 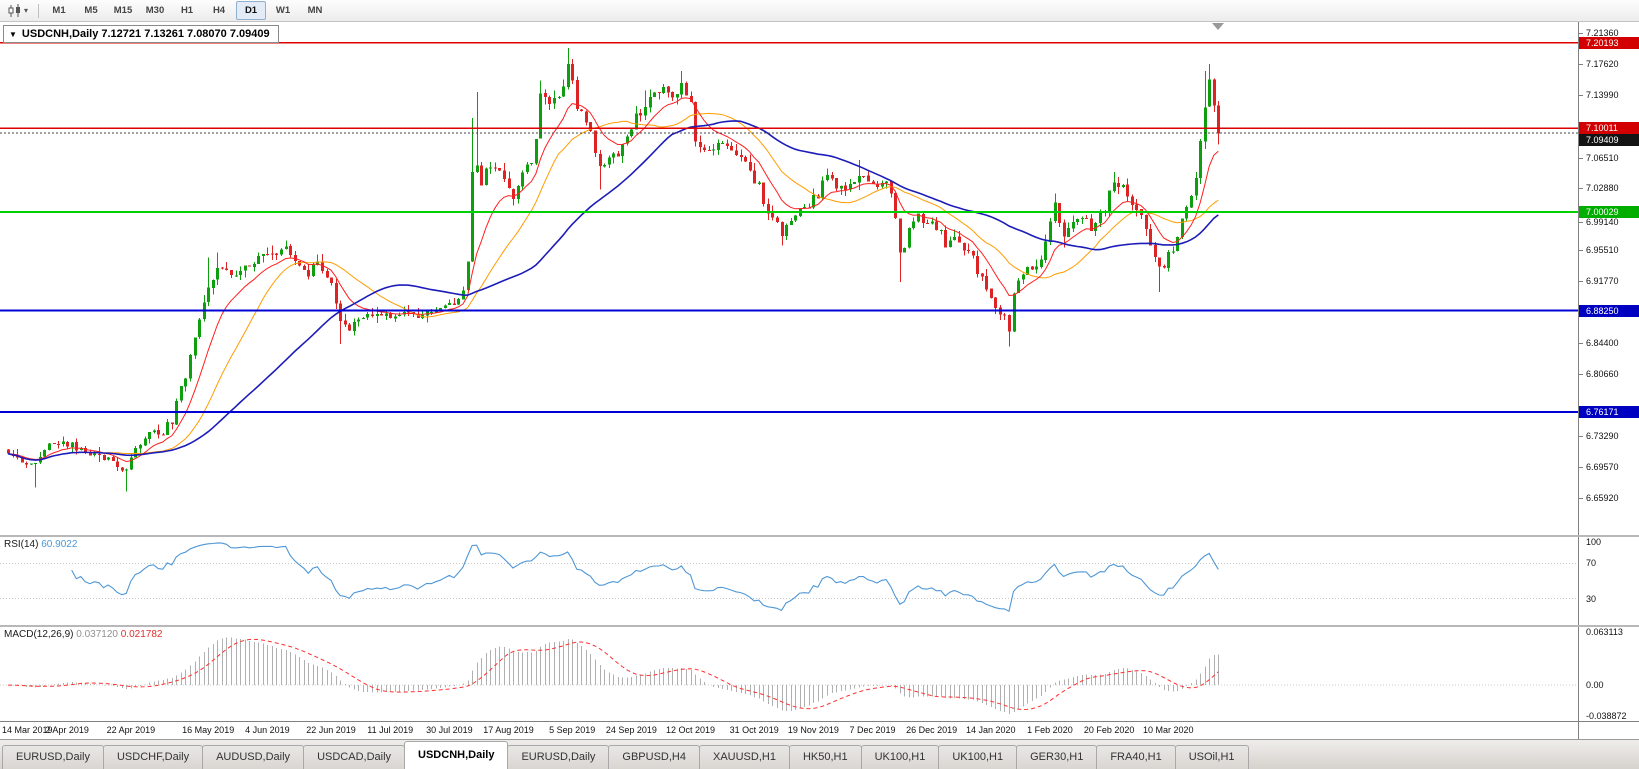 I want to click on rsi-axis-label: 100, so click(x=1594, y=542).